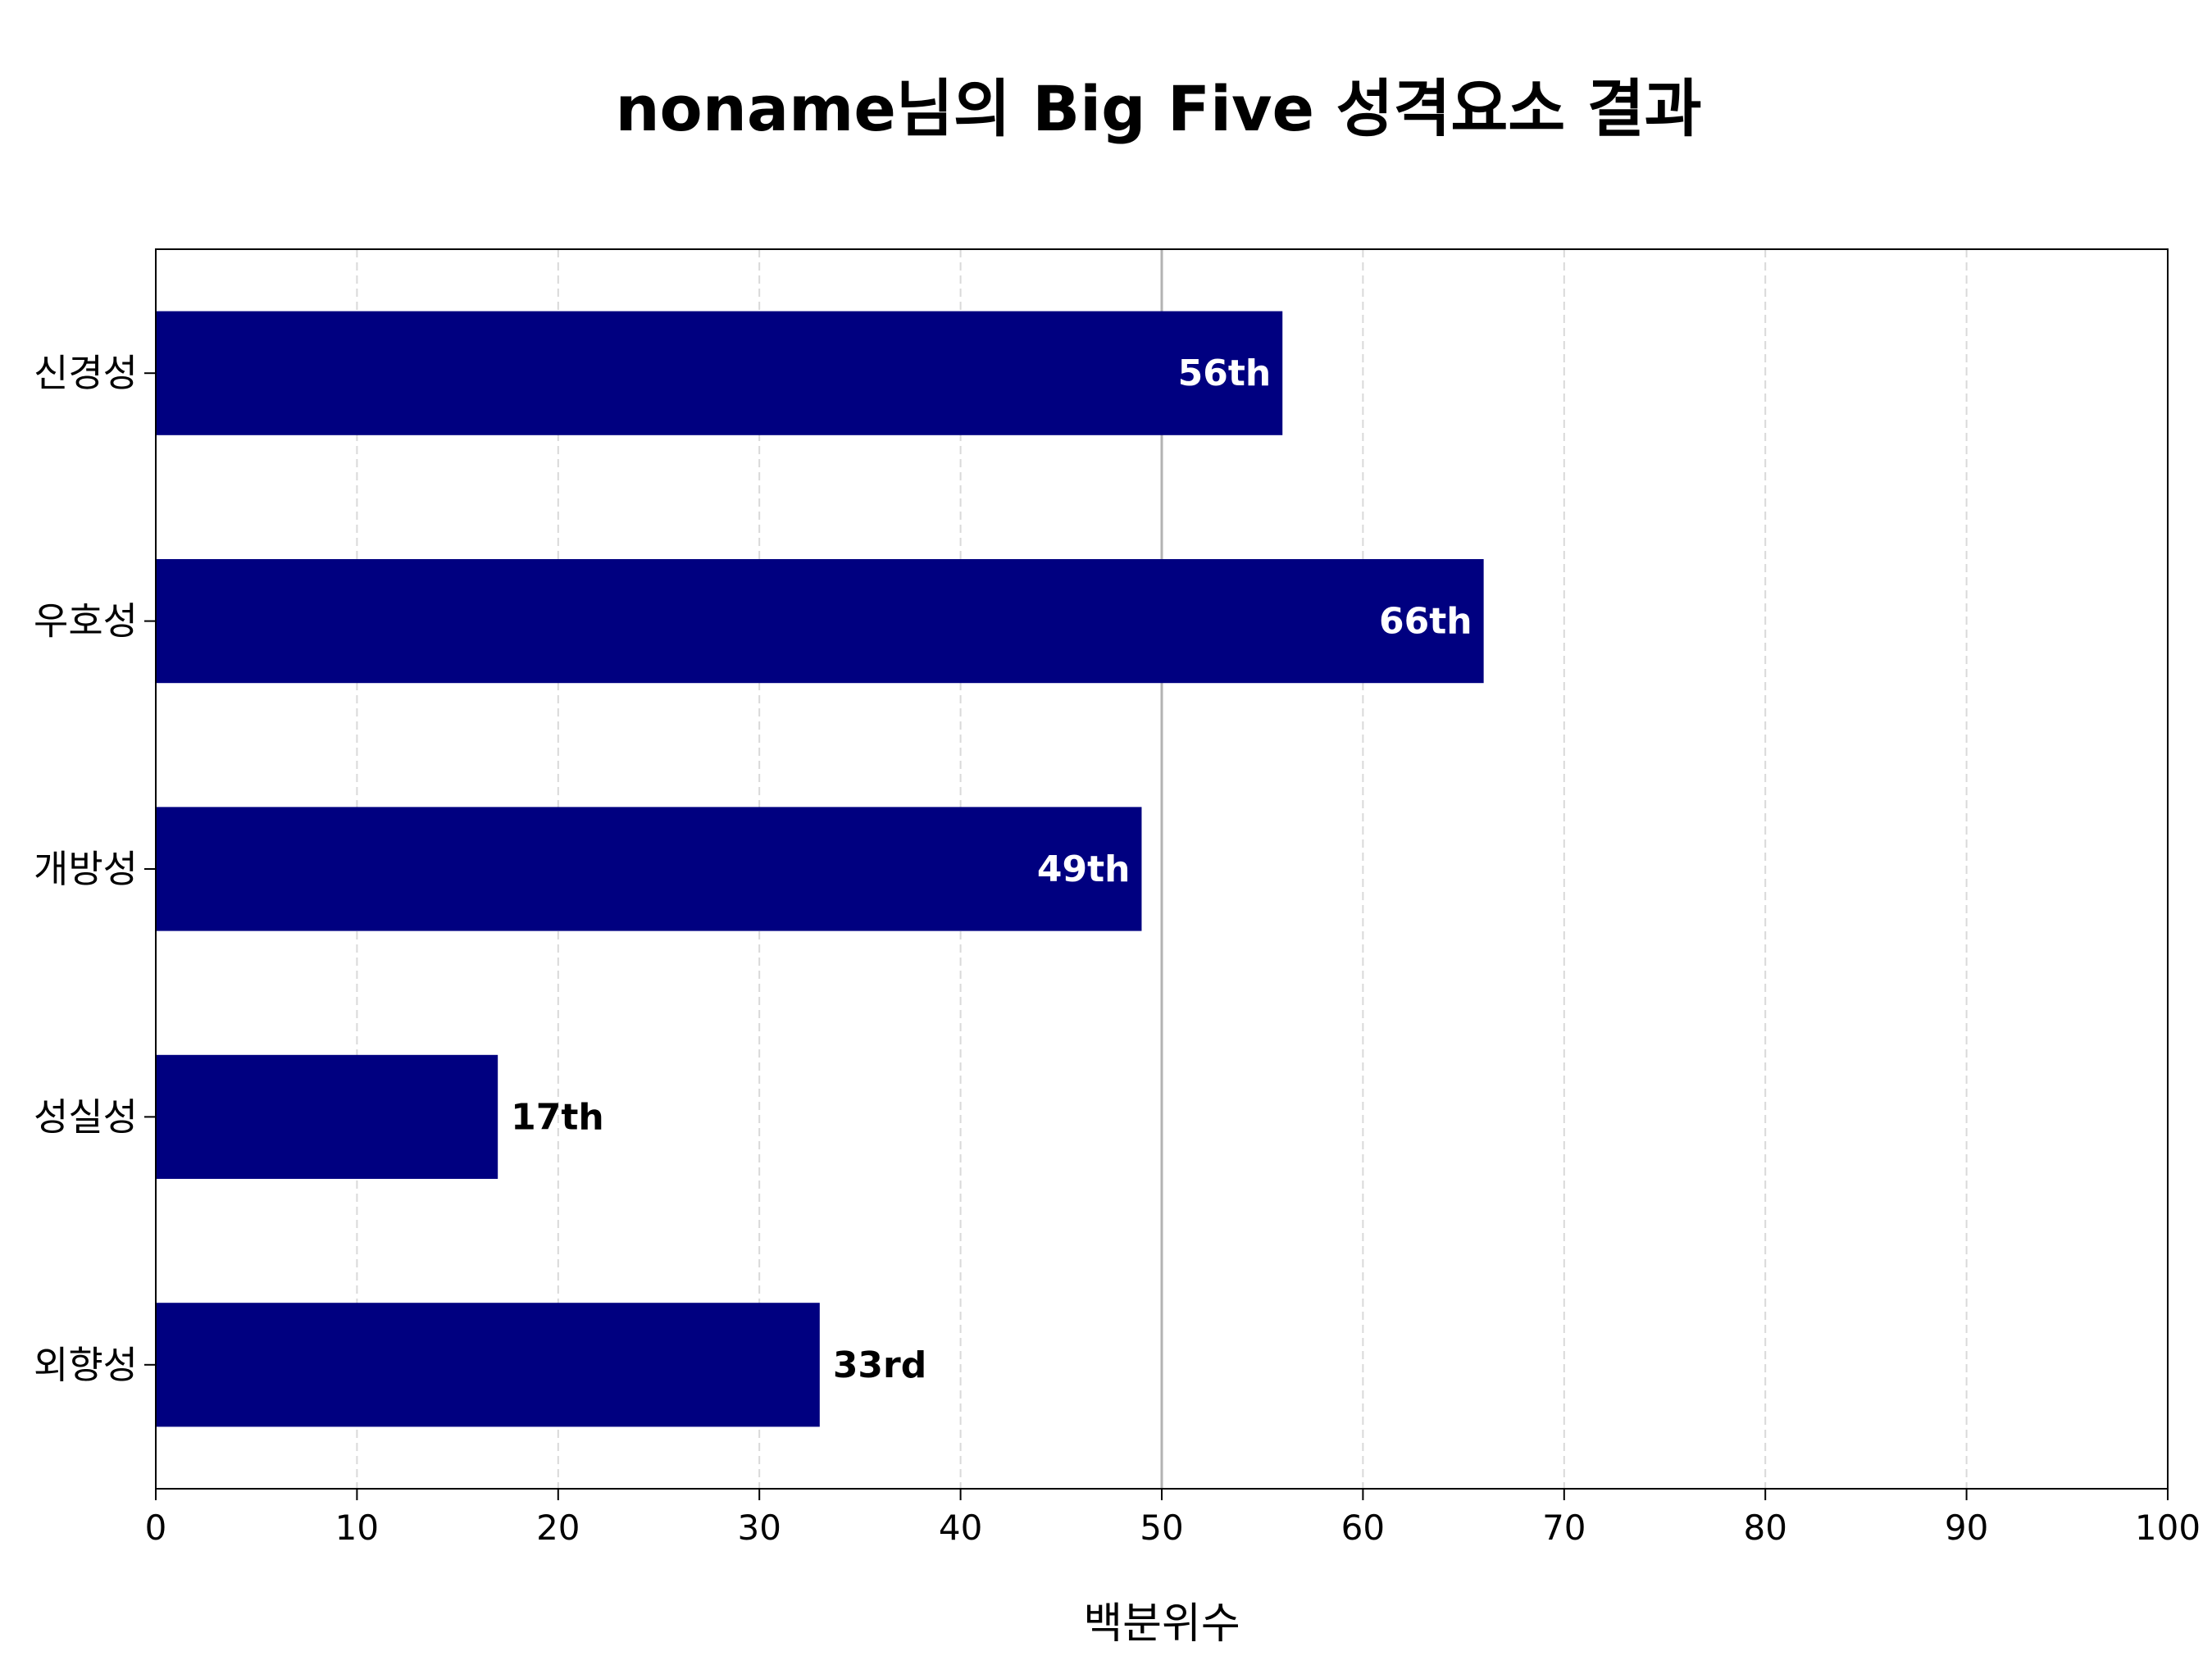 The height and width of the screenshot is (1665, 2212). What do you see at coordinates (1225, 373) in the screenshot?
I see `bar-value-label: 56th` at bounding box center [1225, 373].